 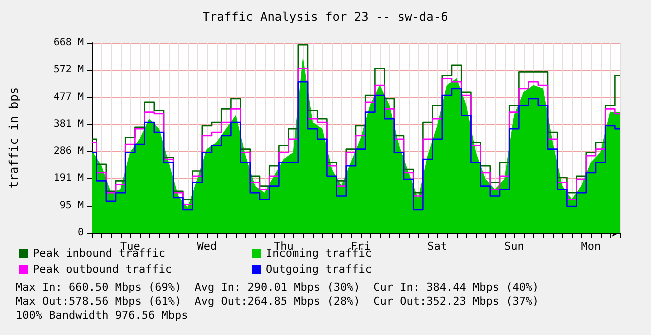 I want to click on legend-label: Peak inbound traffic, so click(x=99, y=253).